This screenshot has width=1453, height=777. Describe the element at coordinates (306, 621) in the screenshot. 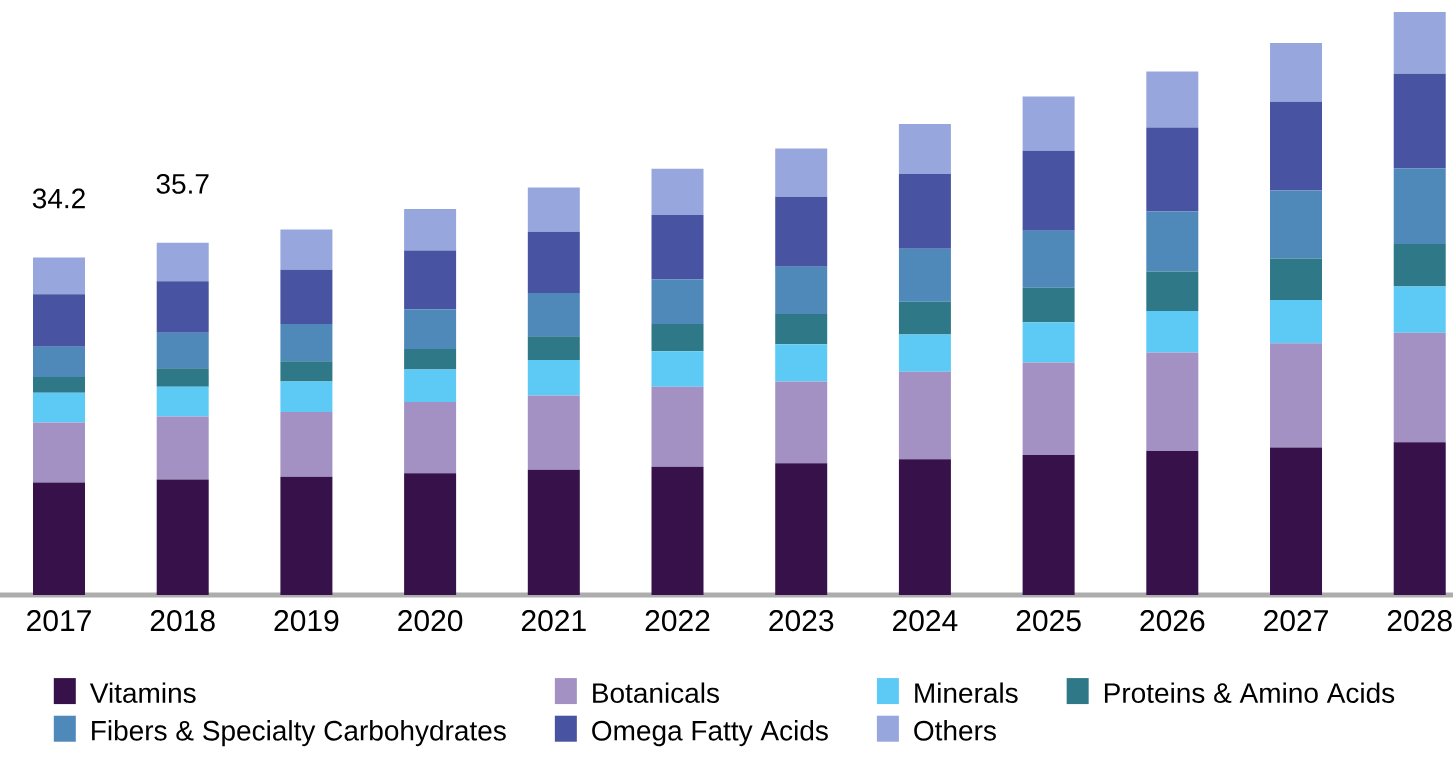

I see `x-tick-label: 2019` at that location.